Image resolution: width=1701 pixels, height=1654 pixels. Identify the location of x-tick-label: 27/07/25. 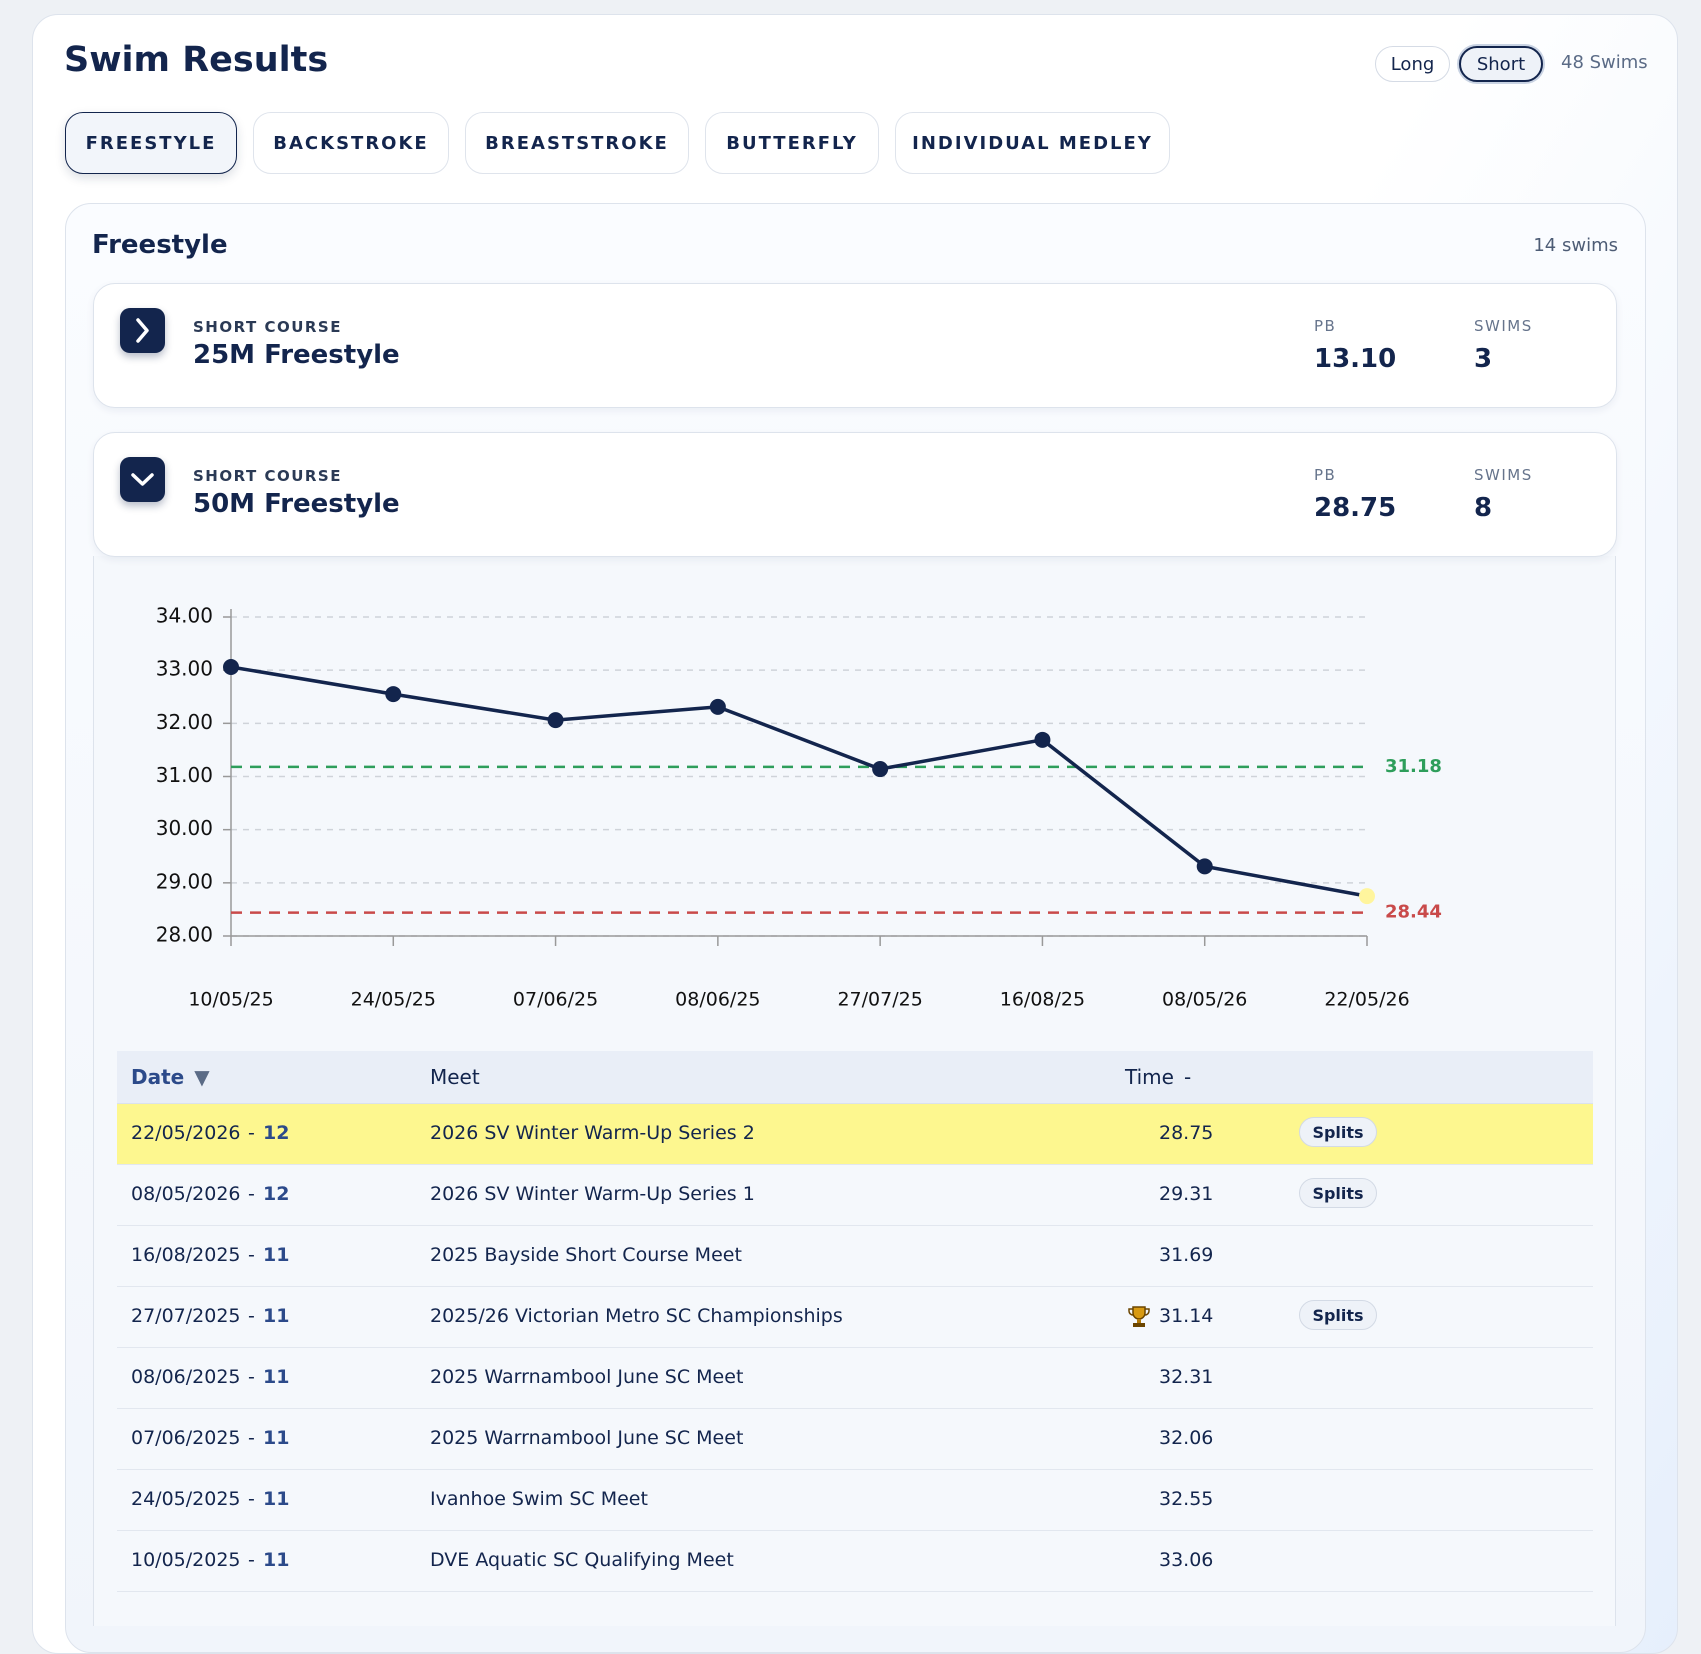
(879, 1000).